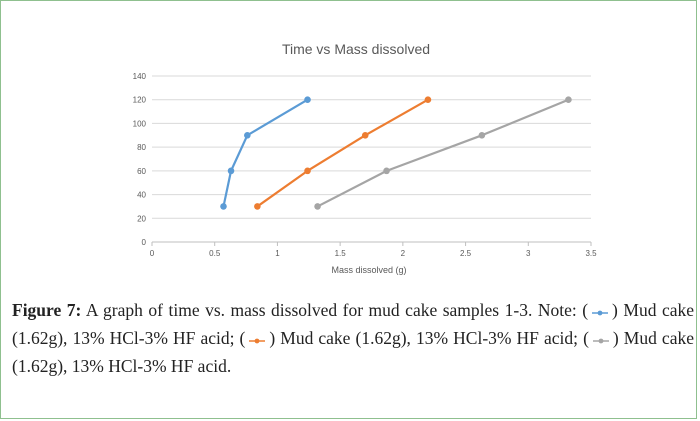  Describe the element at coordinates (141, 218) in the screenshot. I see `y-tick-label-20: 20` at that location.